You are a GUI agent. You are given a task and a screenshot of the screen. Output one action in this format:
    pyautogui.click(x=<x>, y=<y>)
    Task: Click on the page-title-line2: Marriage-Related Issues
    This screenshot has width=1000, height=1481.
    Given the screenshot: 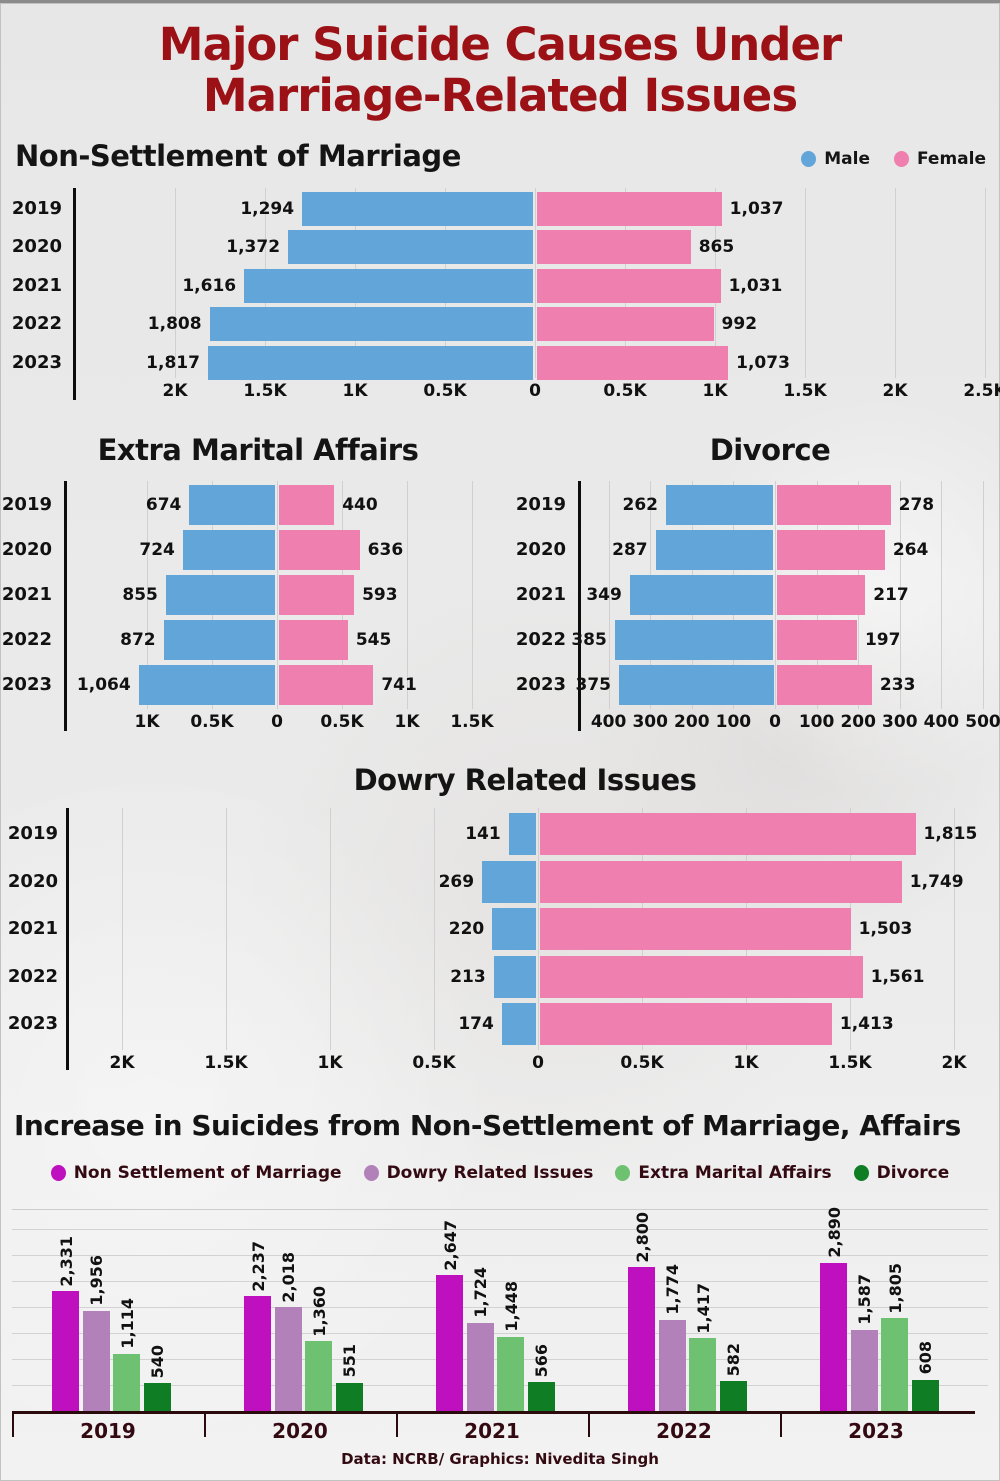 What is the action you would take?
    pyautogui.click(x=500, y=96)
    